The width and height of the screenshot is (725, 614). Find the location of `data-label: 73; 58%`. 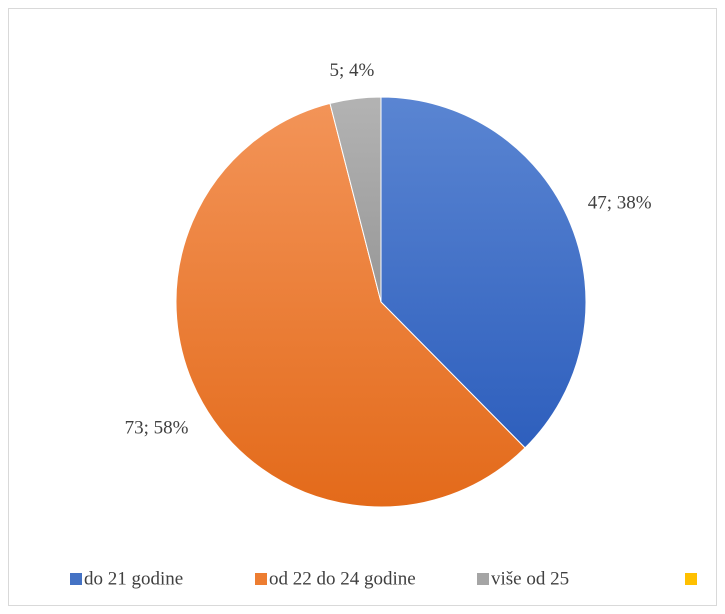

data-label: 73; 58% is located at coordinates (157, 427).